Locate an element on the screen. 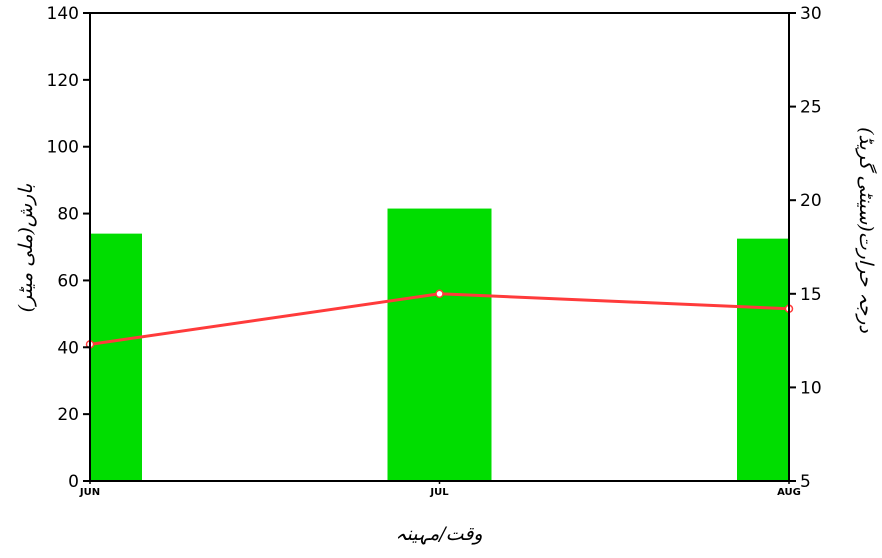  right-tick-label: 25 is located at coordinates (811, 108).